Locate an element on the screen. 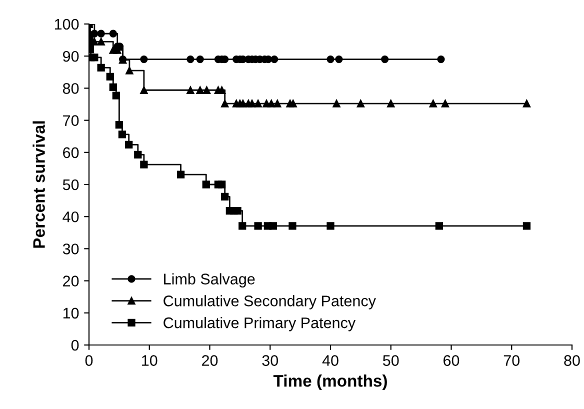 This screenshot has width=584, height=409. x-tick-label: 60 is located at coordinates (452, 360).